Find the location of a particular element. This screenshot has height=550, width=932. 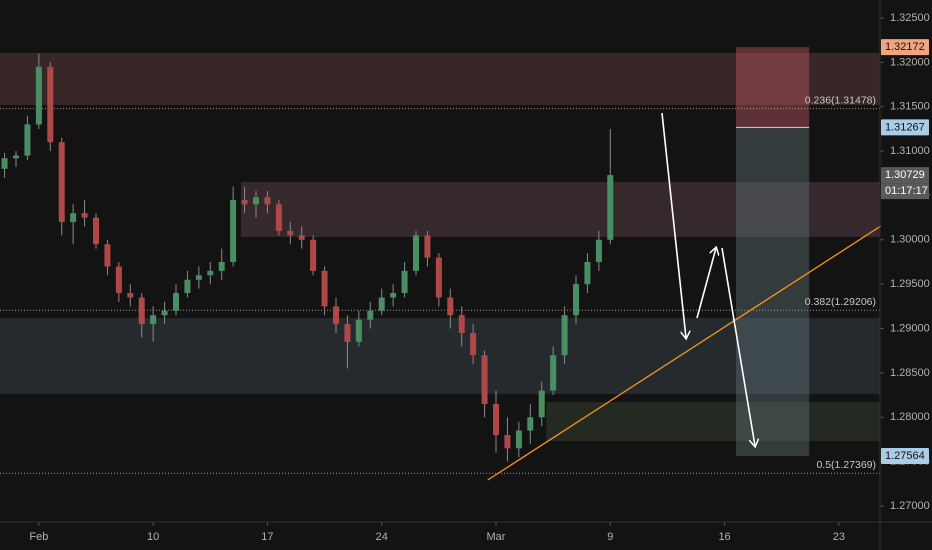

price-label: 1.32172 is located at coordinates (905, 47).